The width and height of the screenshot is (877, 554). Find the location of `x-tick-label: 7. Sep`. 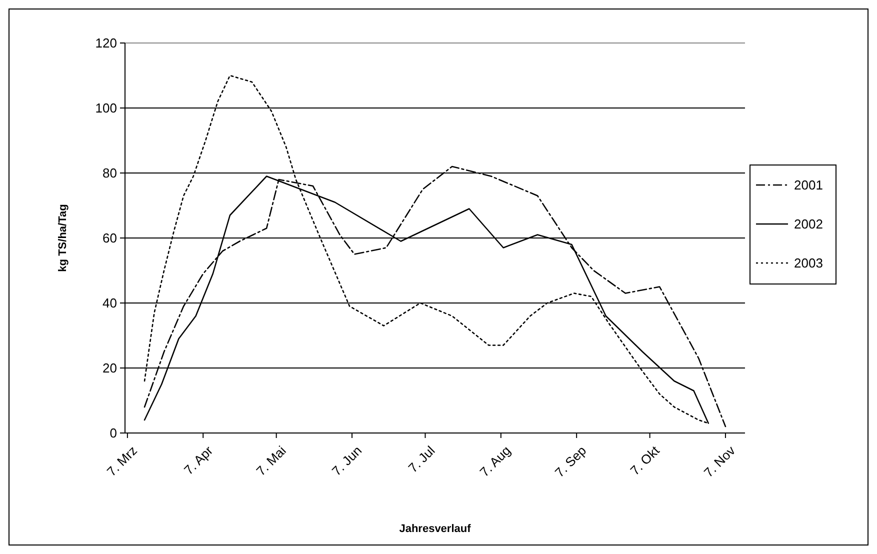

x-tick-label: 7. Sep is located at coordinates (571, 461).